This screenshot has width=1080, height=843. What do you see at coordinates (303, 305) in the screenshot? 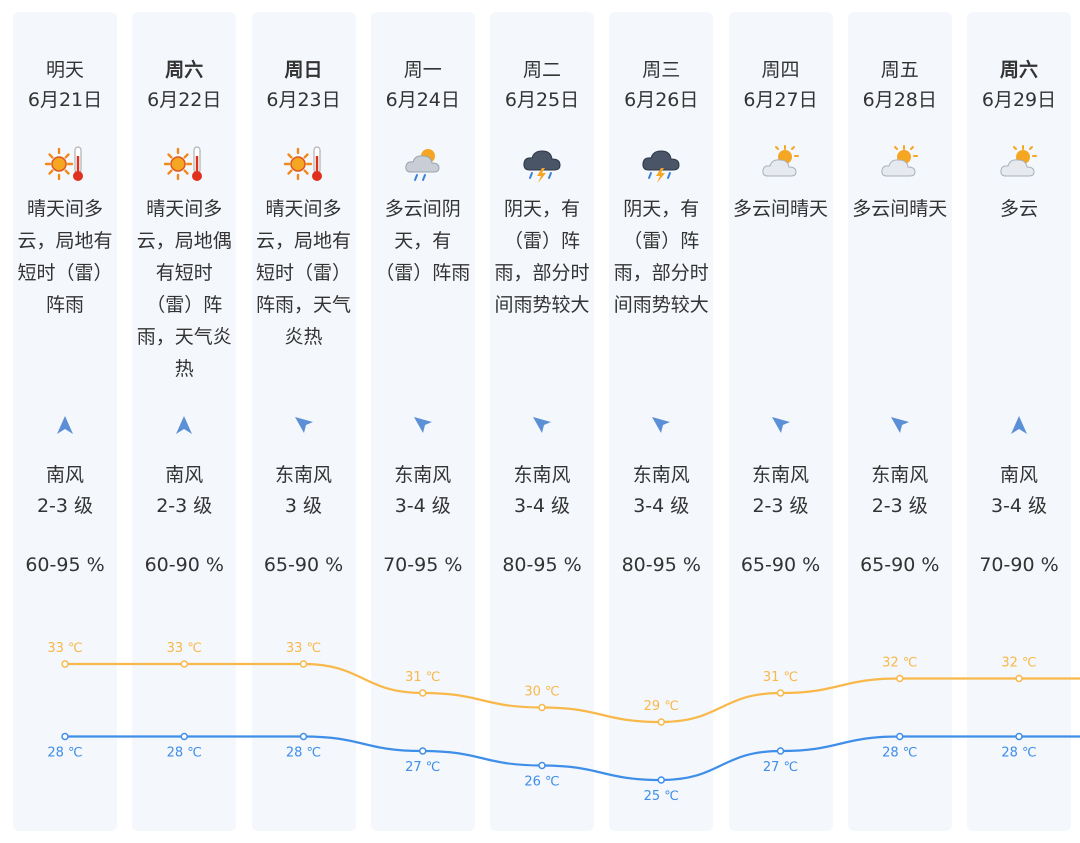
I see `description-line: 阵雨，天气` at bounding box center [303, 305].